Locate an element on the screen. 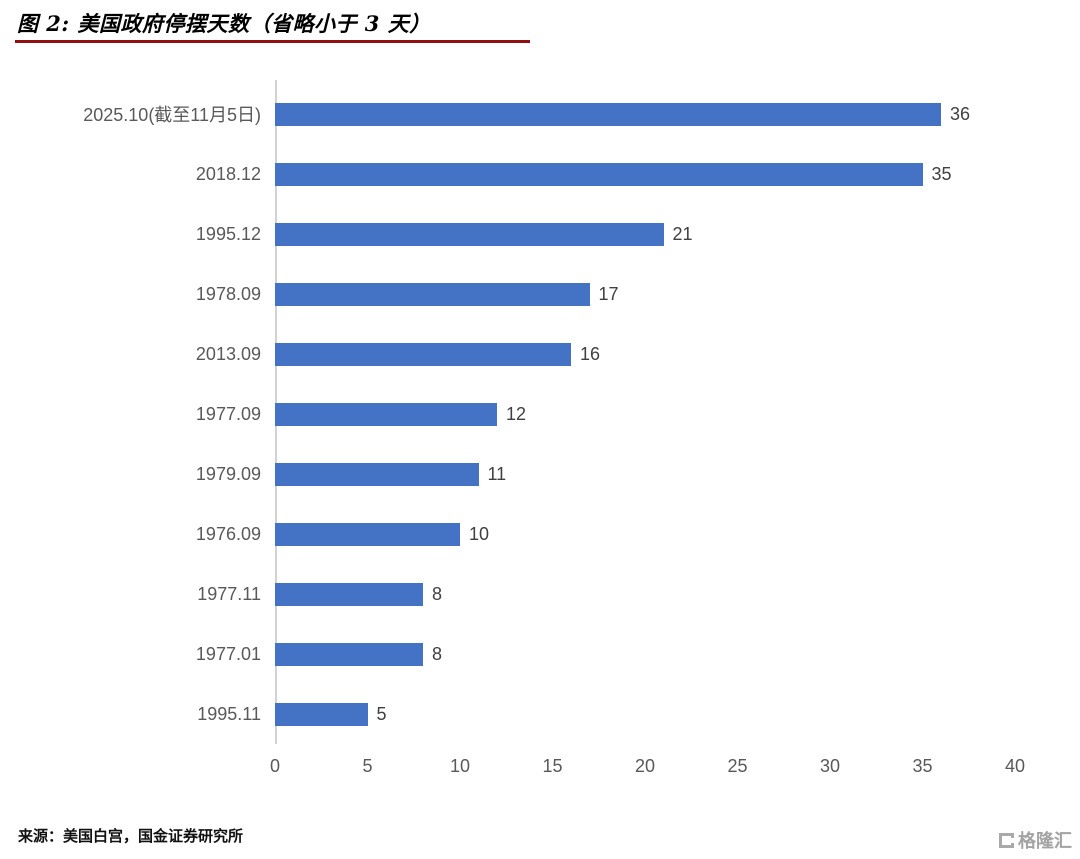  x-tick-label: 20 is located at coordinates (645, 766).